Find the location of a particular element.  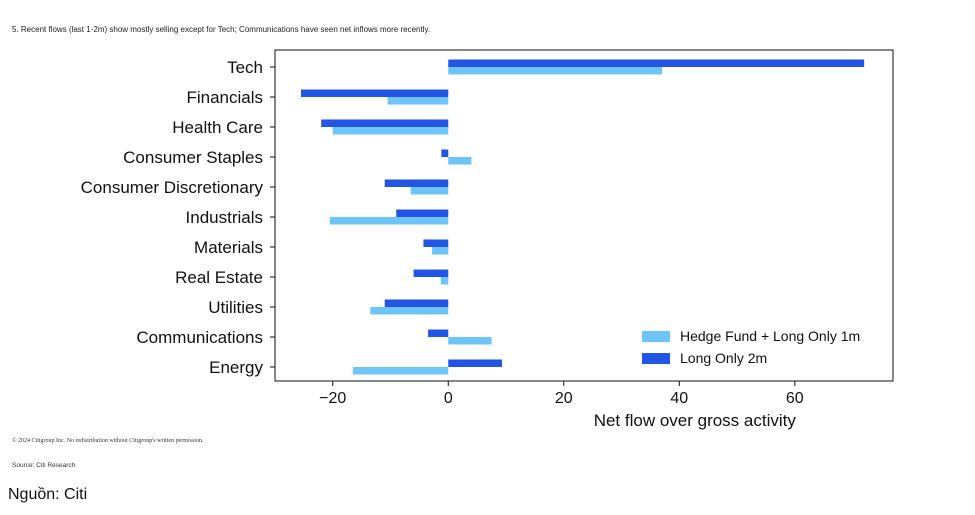

bar-financials-long-only-2m is located at coordinates (374, 93).